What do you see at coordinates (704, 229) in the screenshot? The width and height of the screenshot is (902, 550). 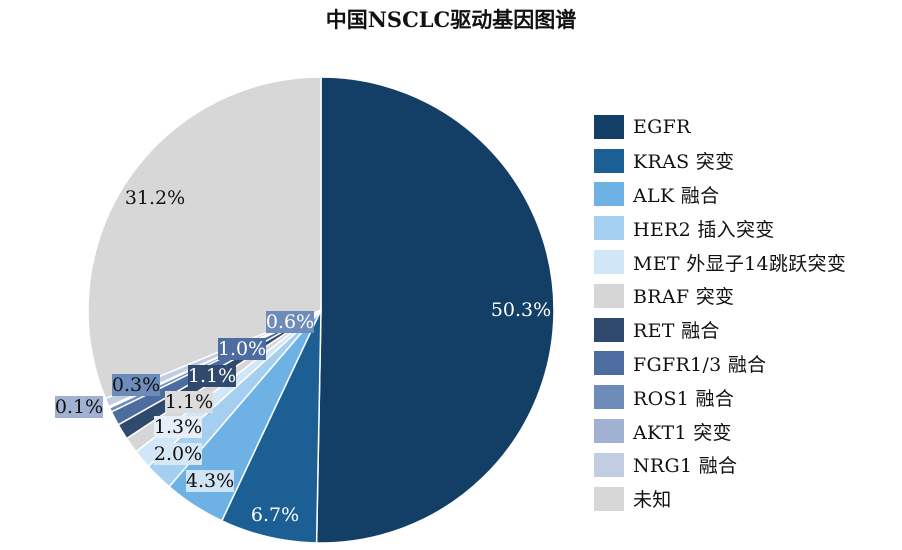 I see `legend-label: HER2 插入突变` at bounding box center [704, 229].